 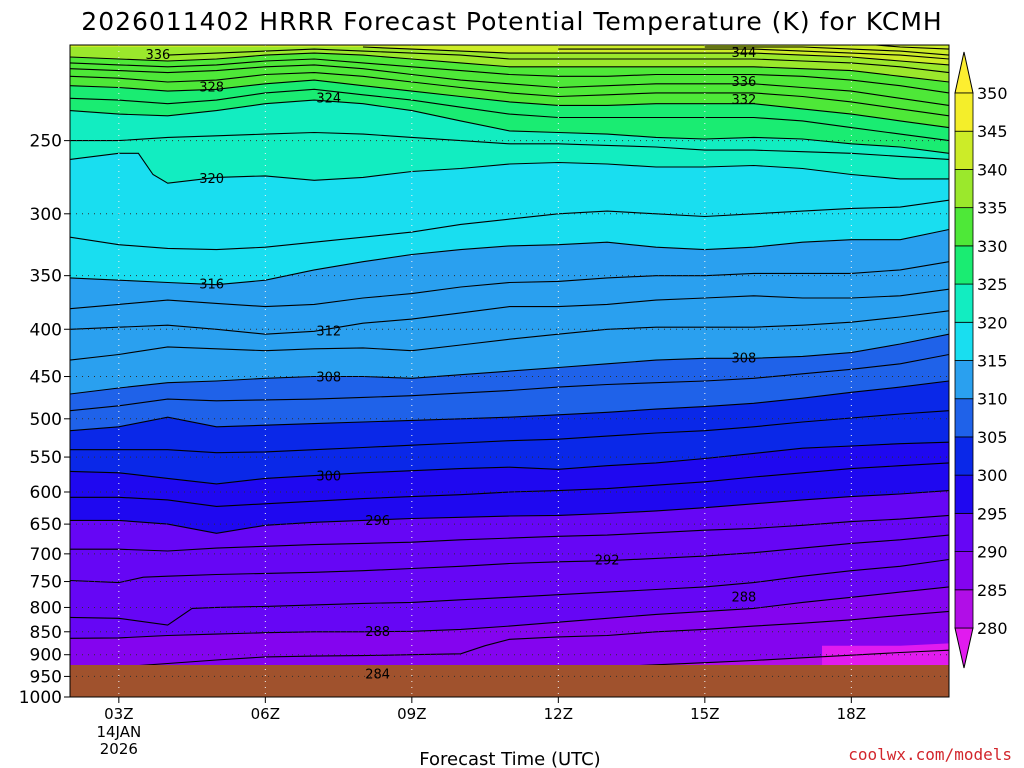 I want to click on y-tick-label: 950, so click(x=46, y=677).